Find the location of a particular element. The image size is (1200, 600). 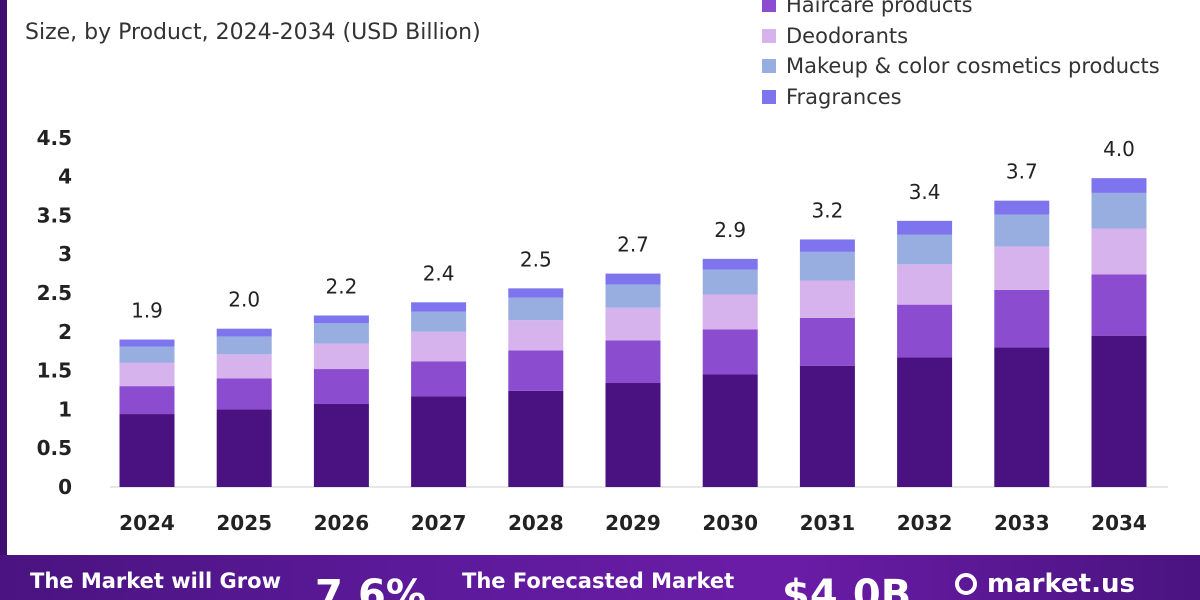

legend-item-makeup-cosmetics: Makeup & color cosmetics products is located at coordinates (961, 66).